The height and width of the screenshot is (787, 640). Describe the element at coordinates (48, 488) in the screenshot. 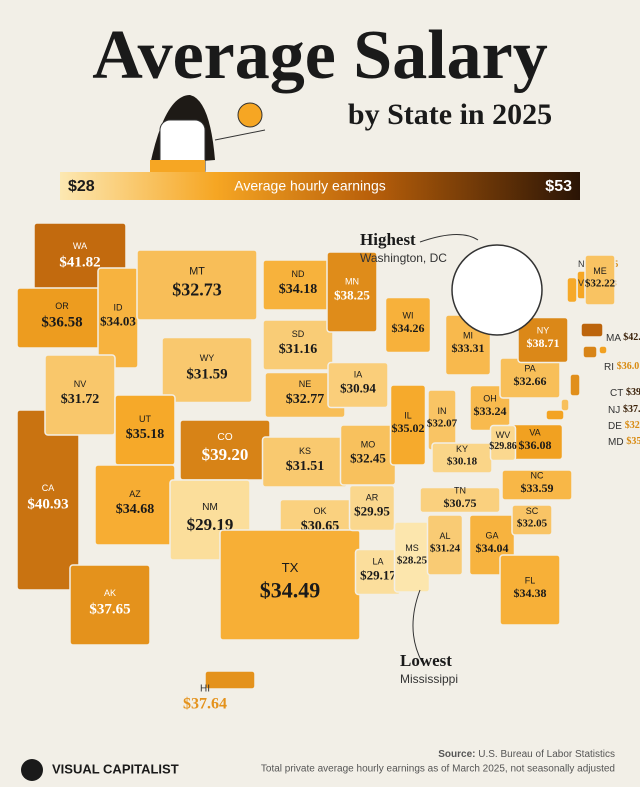

I see `state-abbr: CA` at that location.